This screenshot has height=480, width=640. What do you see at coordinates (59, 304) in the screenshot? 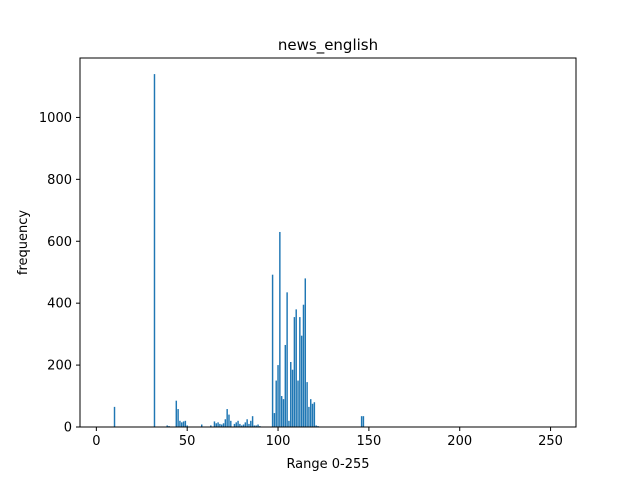
I see `y-tick-label-400: 400` at bounding box center [59, 304].